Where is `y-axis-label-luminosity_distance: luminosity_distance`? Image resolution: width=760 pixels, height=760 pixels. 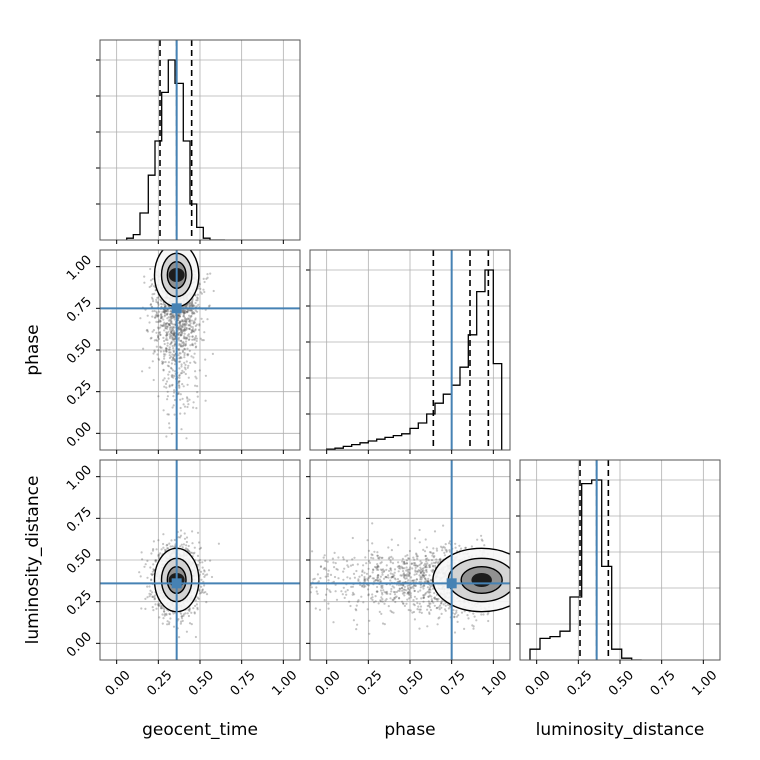
y-axis-label-luminosity_distance: luminosity_distance is located at coordinates (33, 560).